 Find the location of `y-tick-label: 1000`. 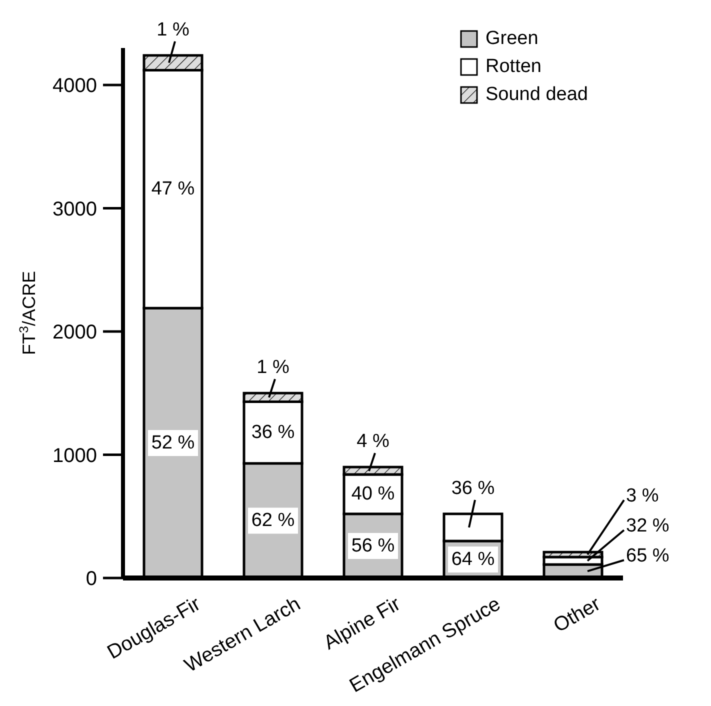

y-tick-label: 1000 is located at coordinates (74, 455).